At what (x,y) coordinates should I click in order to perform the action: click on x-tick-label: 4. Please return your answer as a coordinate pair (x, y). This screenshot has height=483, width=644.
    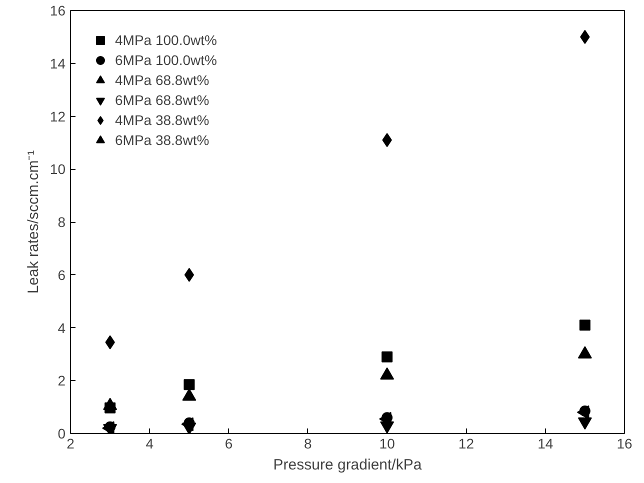
    Looking at the image, I should click on (150, 444).